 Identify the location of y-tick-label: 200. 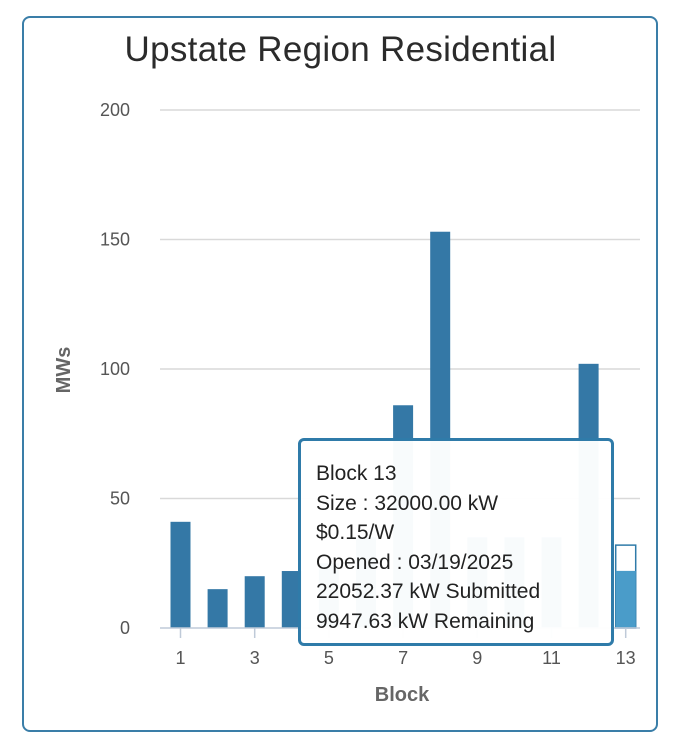
(115, 110).